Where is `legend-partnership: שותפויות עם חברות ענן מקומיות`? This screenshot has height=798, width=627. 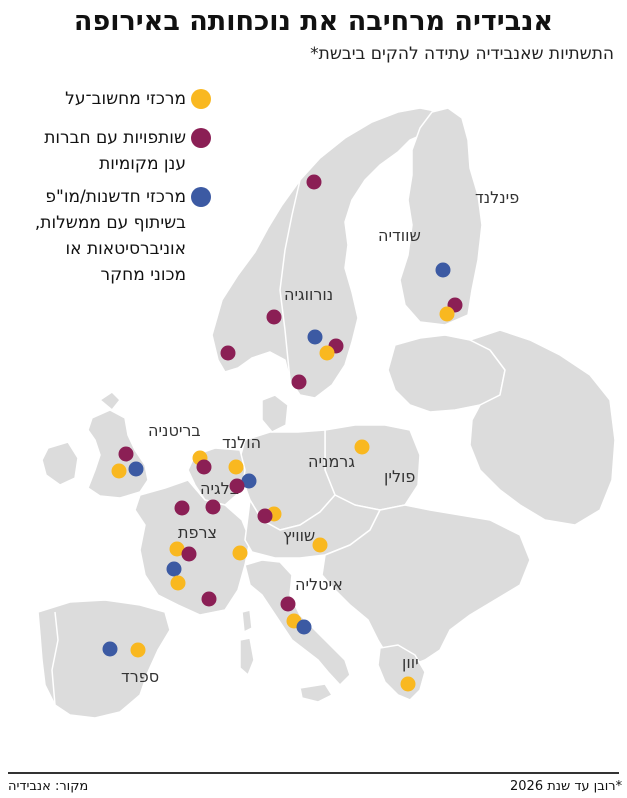 legend-partnership: שותפויות עם חברות ענן מקומיות is located at coordinates (96, 151).